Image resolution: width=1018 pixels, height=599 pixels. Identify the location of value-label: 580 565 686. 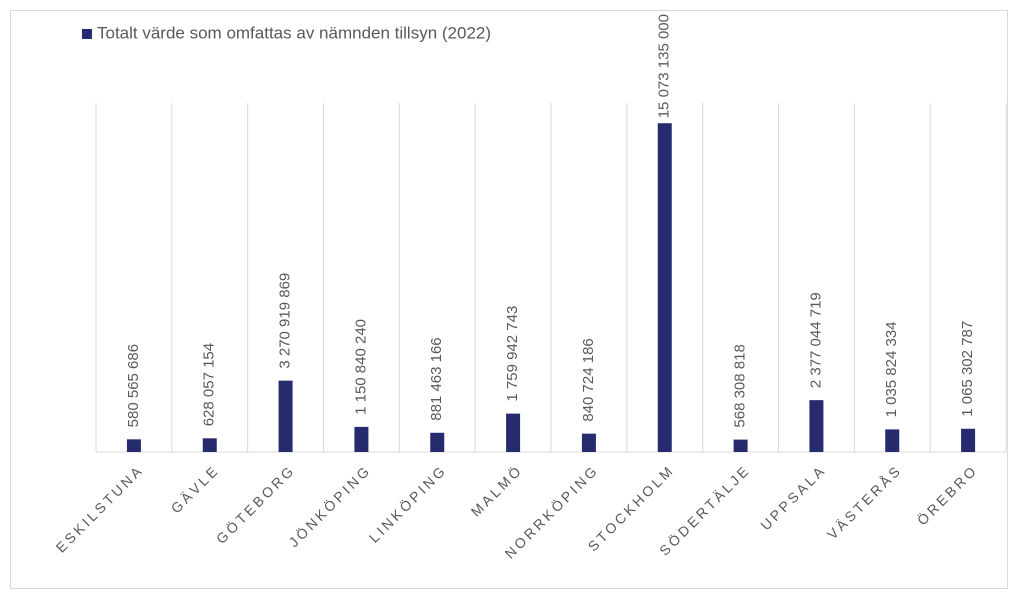
(133, 385).